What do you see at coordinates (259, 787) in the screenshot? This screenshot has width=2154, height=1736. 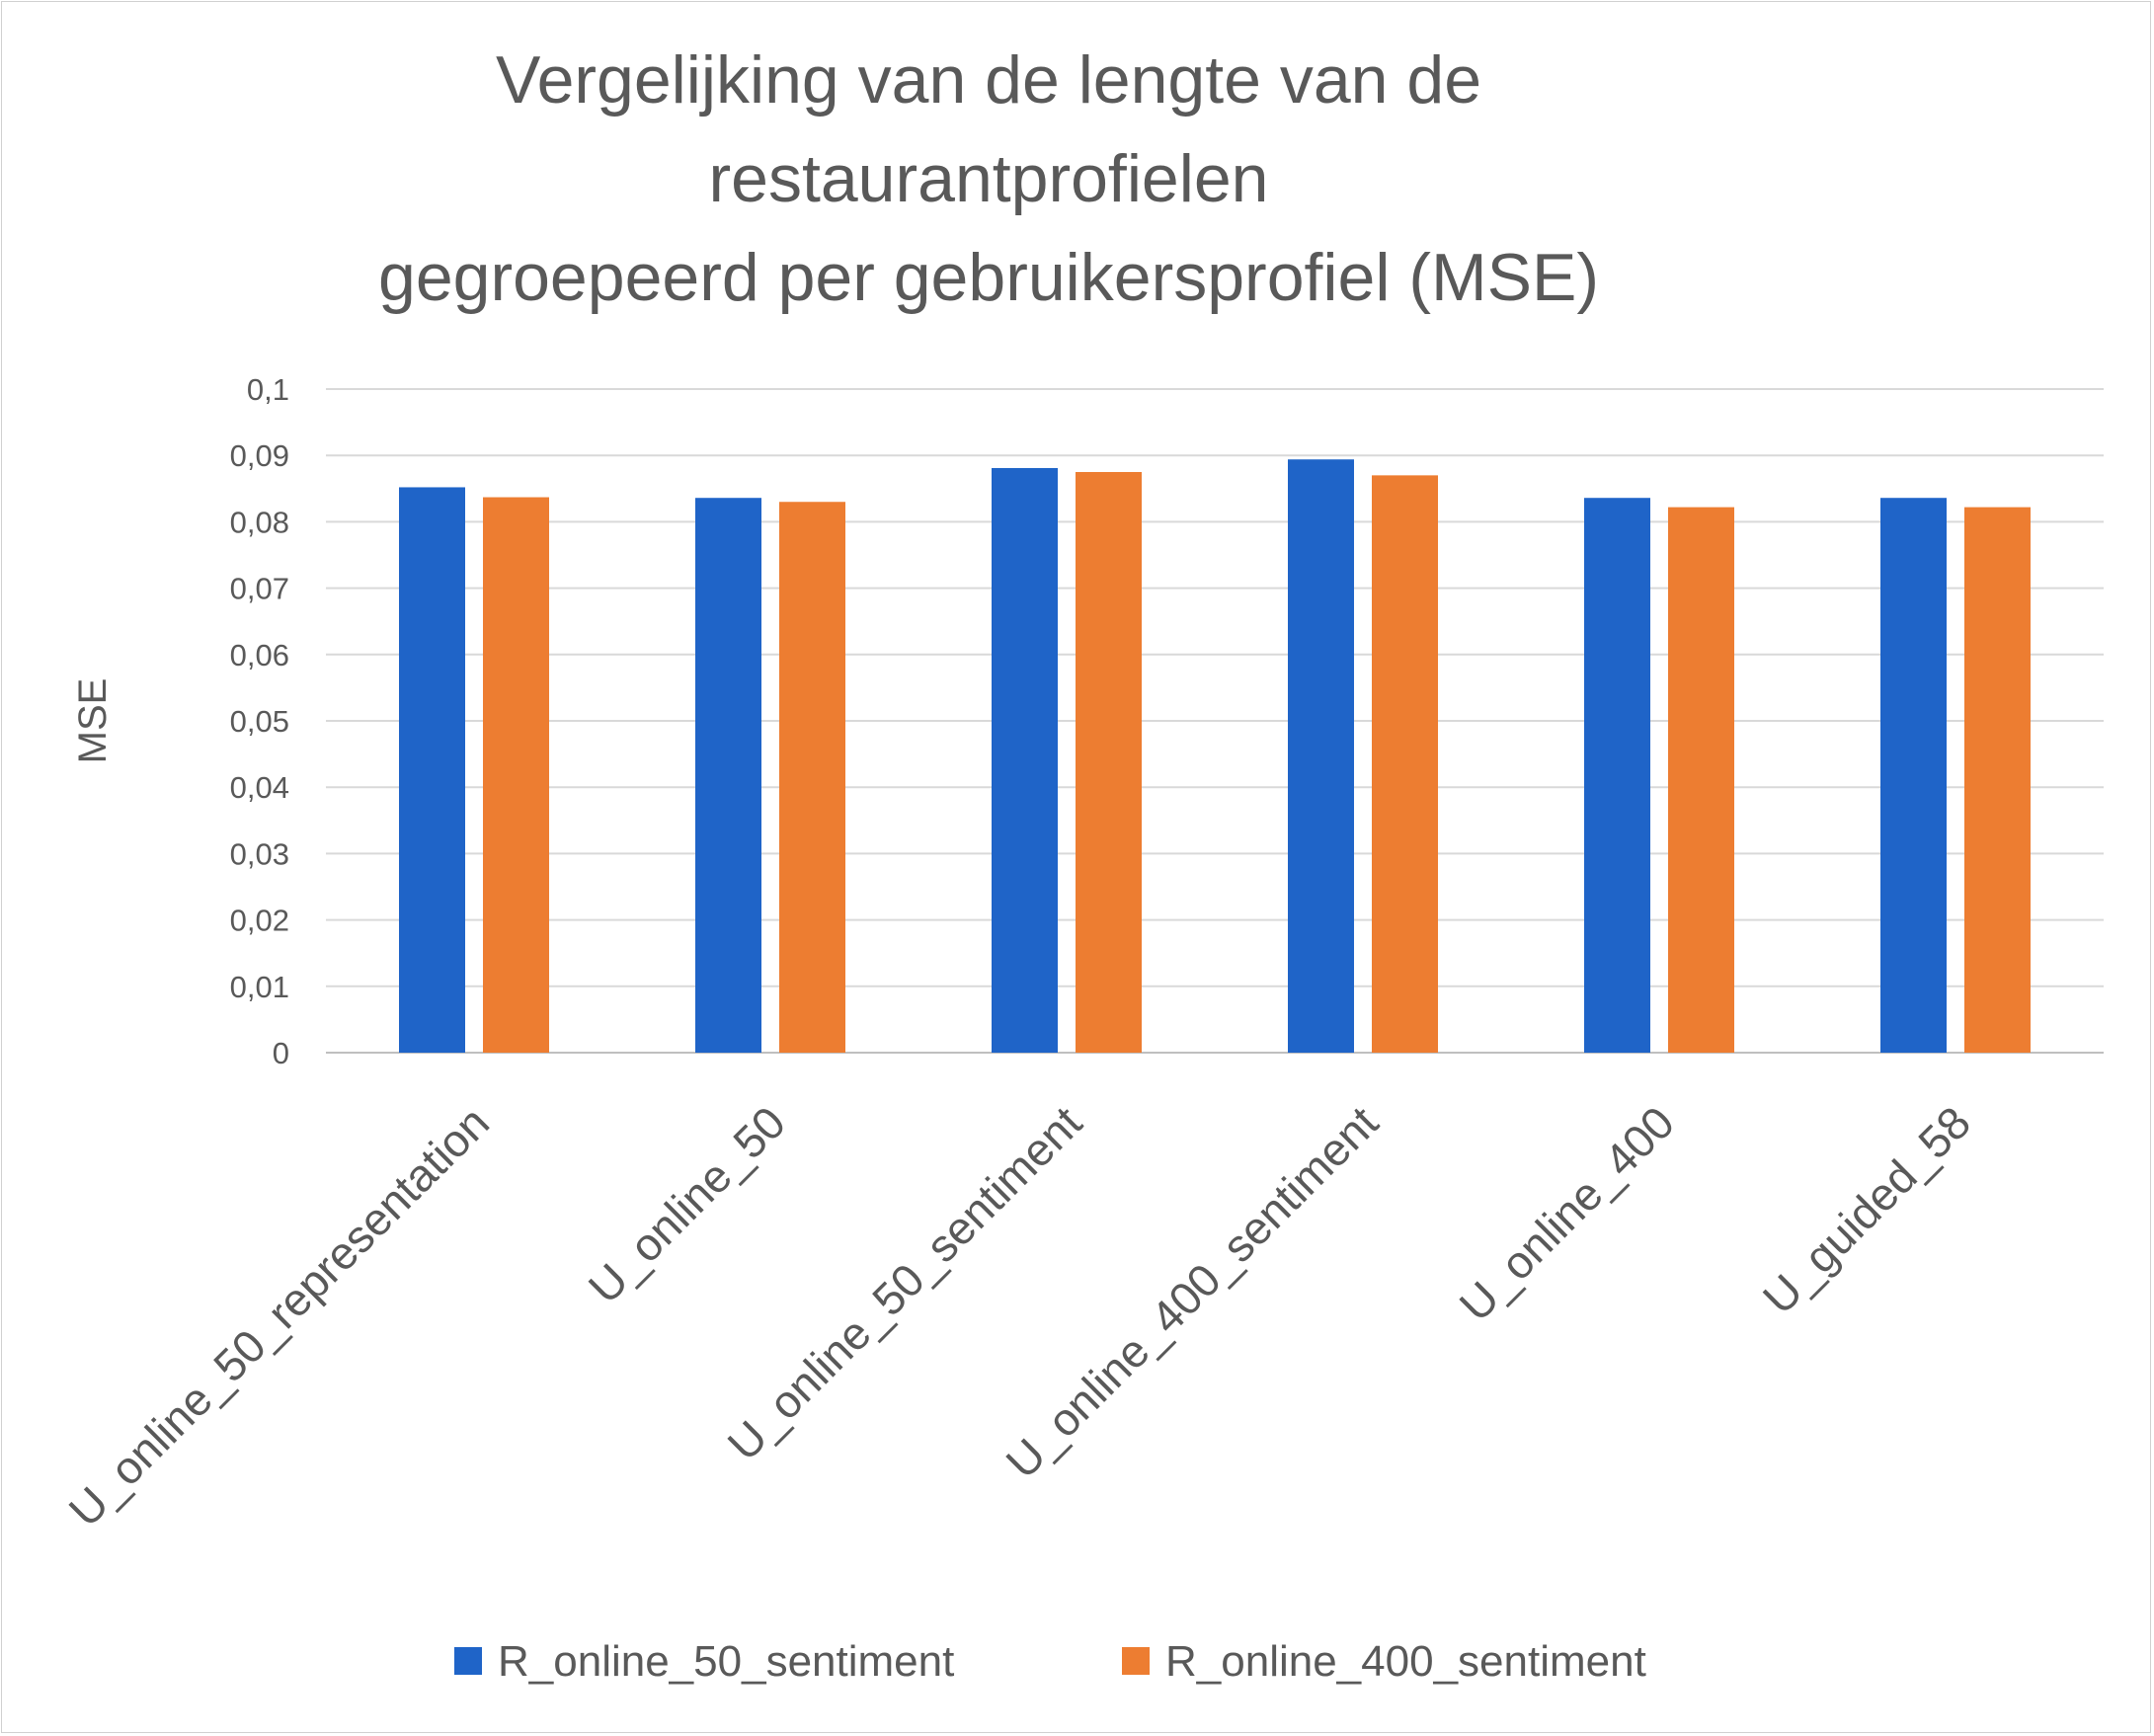 I see `y-tick-label: 0,04` at bounding box center [259, 787].